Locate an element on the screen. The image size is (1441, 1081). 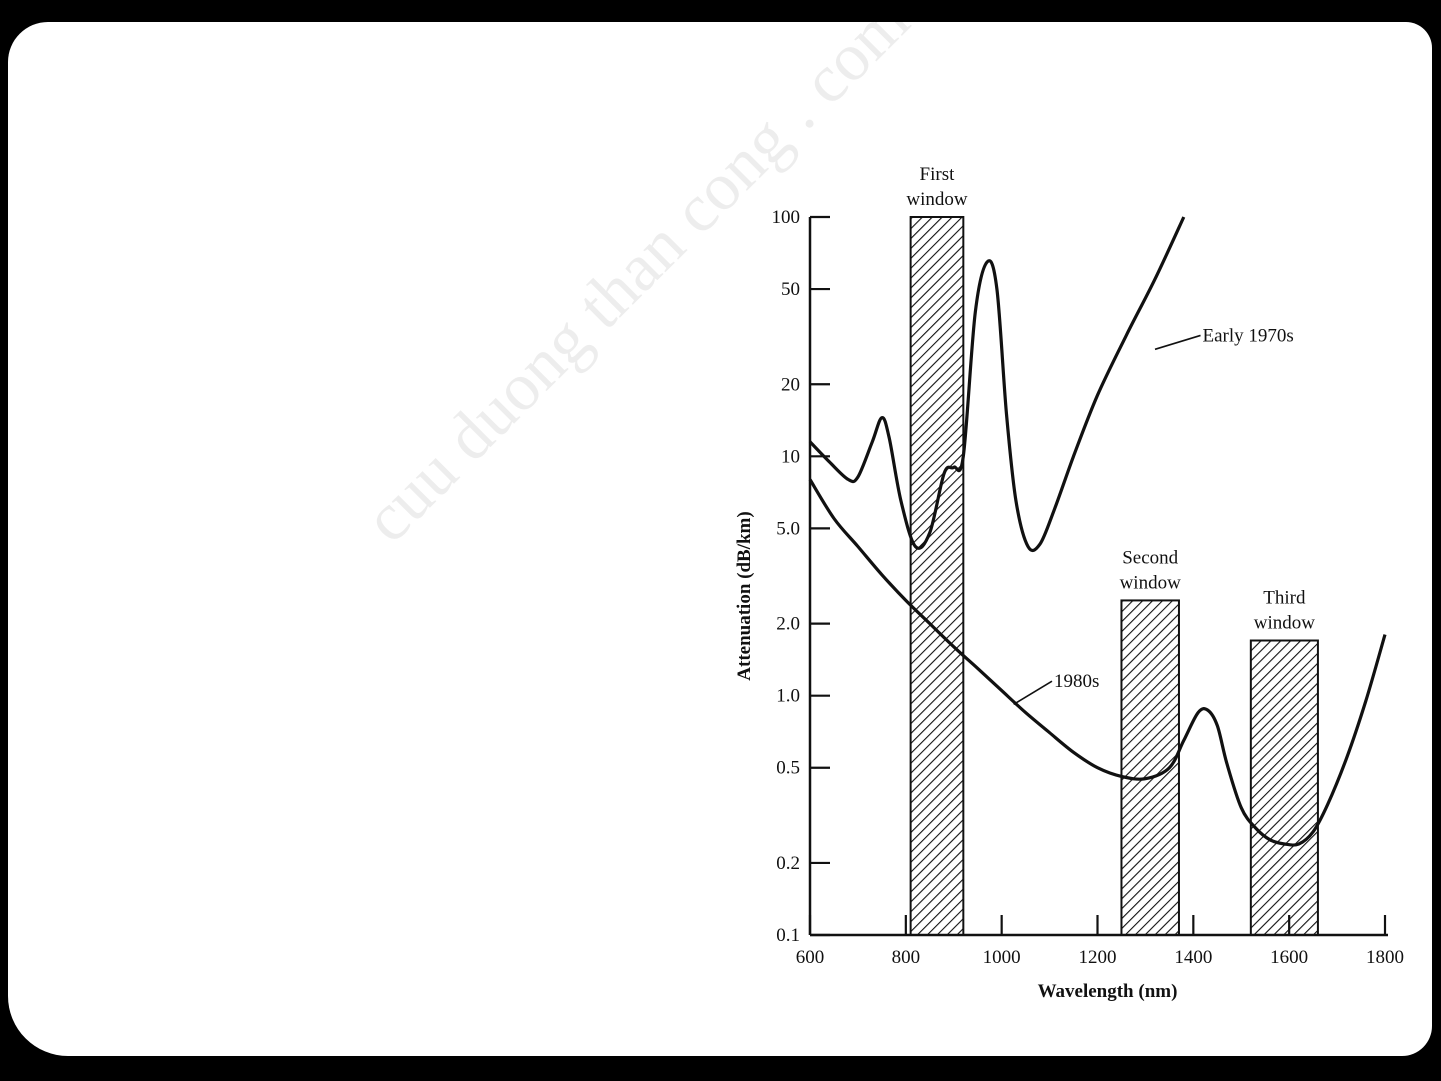
x-tick-label: 1600 is located at coordinates (1289, 957).